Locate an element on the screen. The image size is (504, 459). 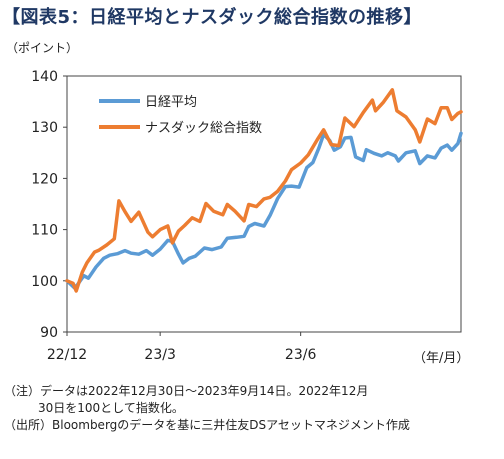
y-tick-label: 140 is located at coordinates (44, 77).